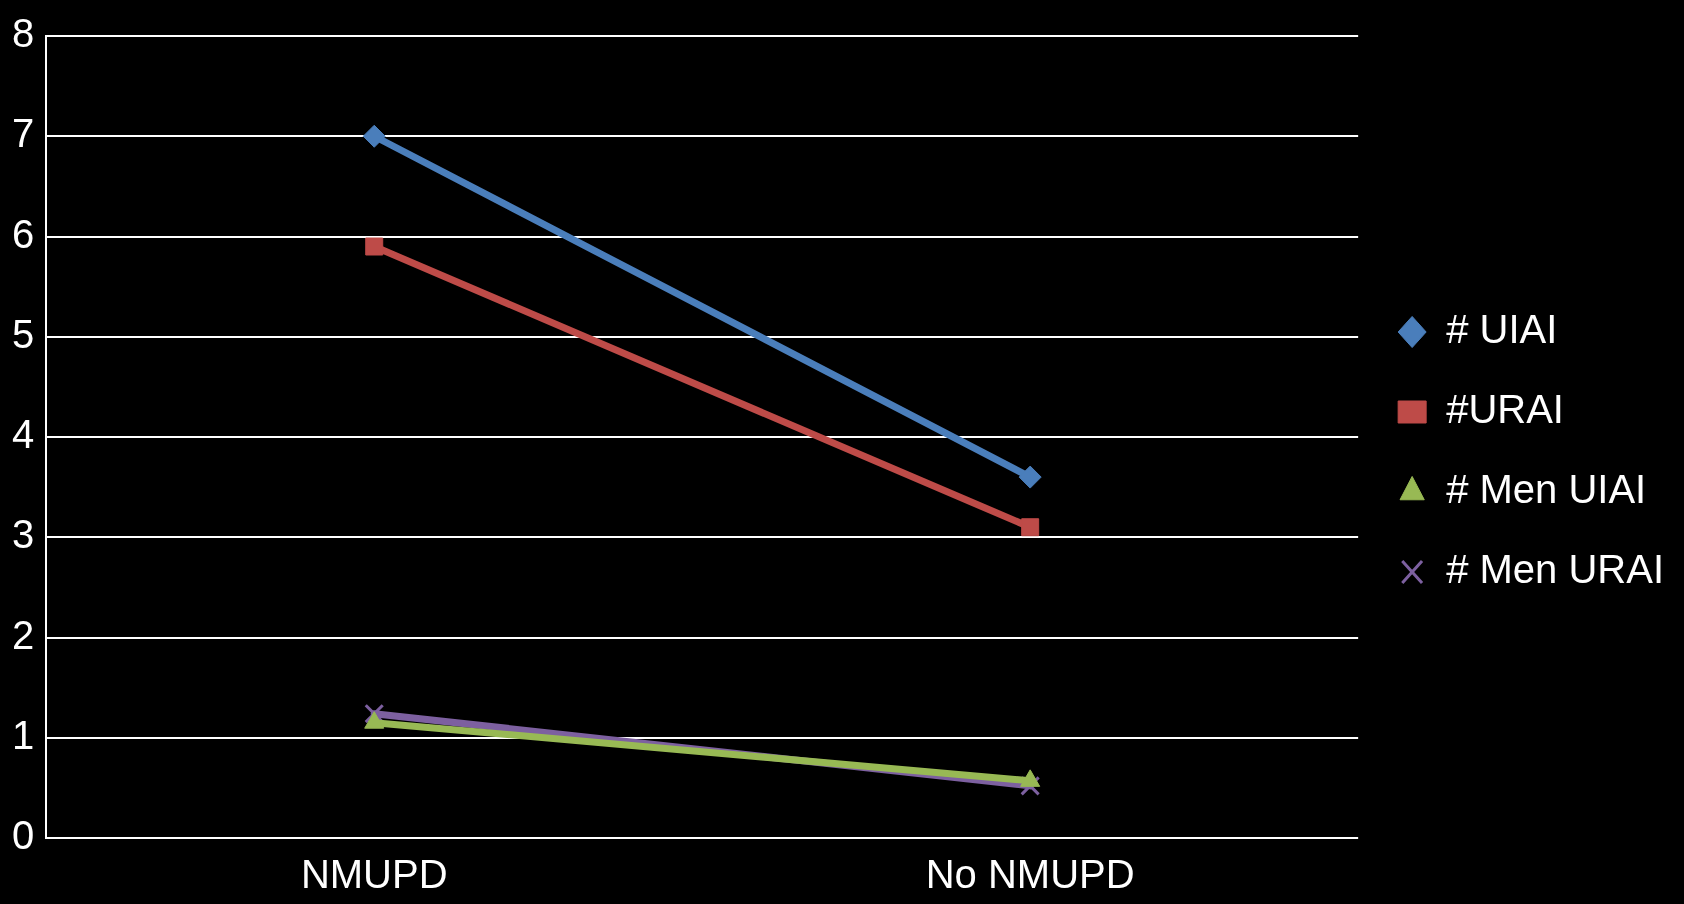  I want to click on y-tick-label: 7, so click(23, 133).